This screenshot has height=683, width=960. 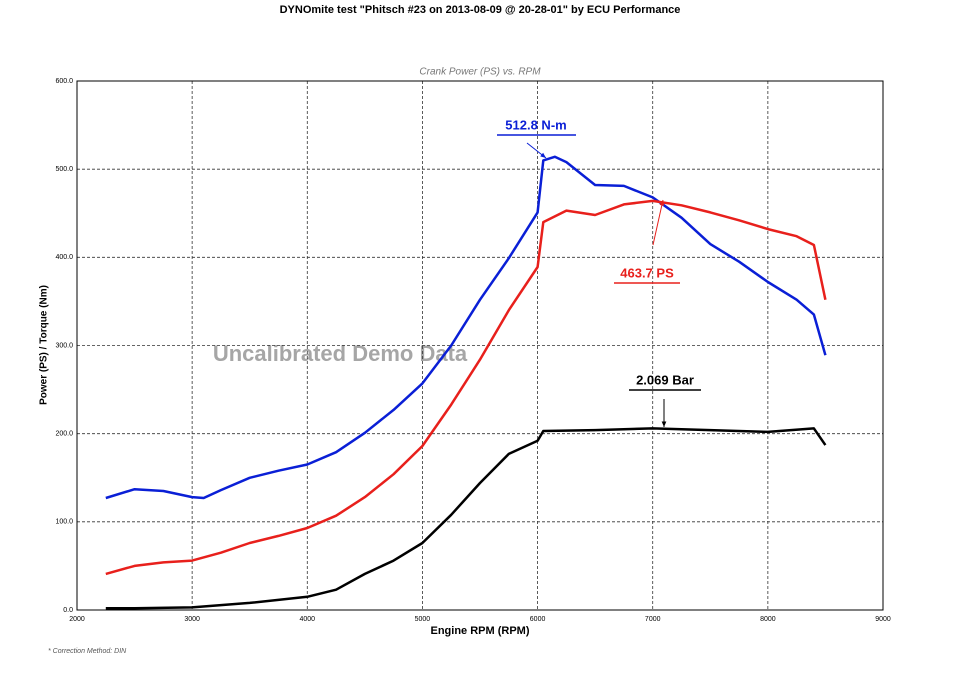 What do you see at coordinates (64, 522) in the screenshot?
I see `y-tick-label: 100.0` at bounding box center [64, 522].